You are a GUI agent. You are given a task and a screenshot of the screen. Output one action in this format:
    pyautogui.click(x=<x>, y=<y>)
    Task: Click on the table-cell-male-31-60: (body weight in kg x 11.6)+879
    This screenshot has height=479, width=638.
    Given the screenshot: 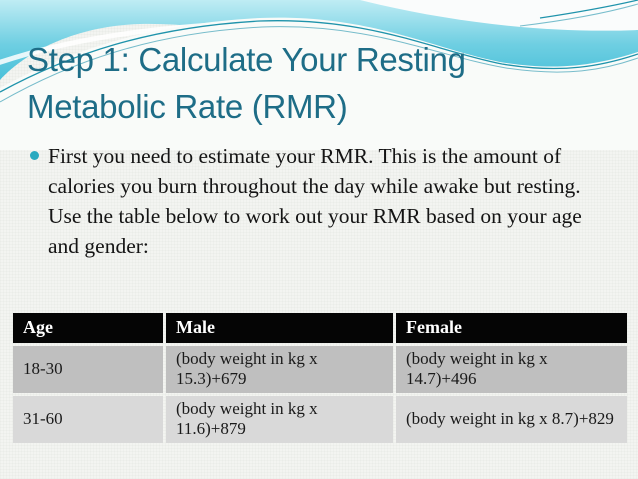 What is the action you would take?
    pyautogui.click(x=279, y=419)
    